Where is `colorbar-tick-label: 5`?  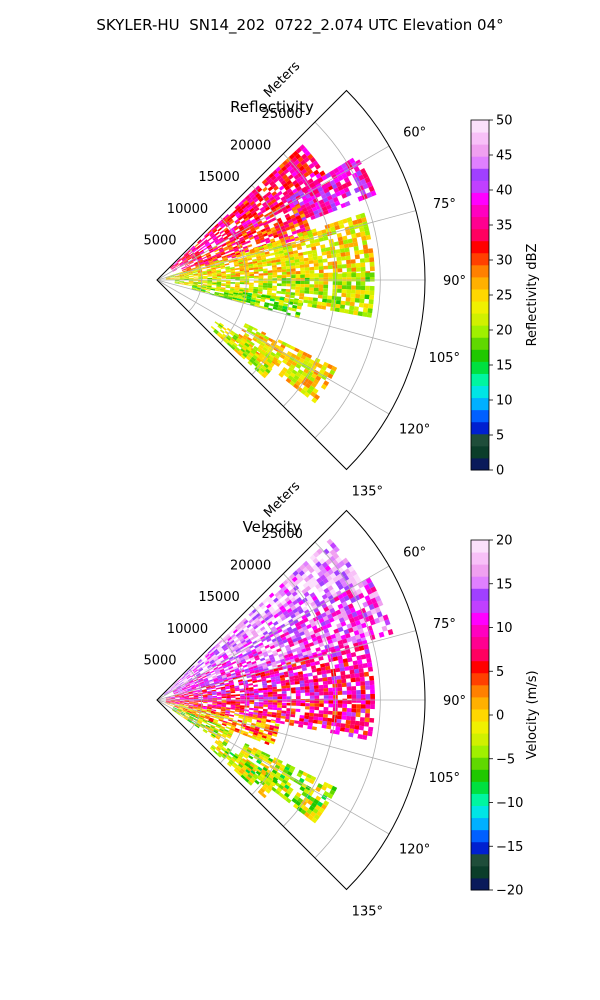
colorbar-tick-label: 5 is located at coordinates (500, 672).